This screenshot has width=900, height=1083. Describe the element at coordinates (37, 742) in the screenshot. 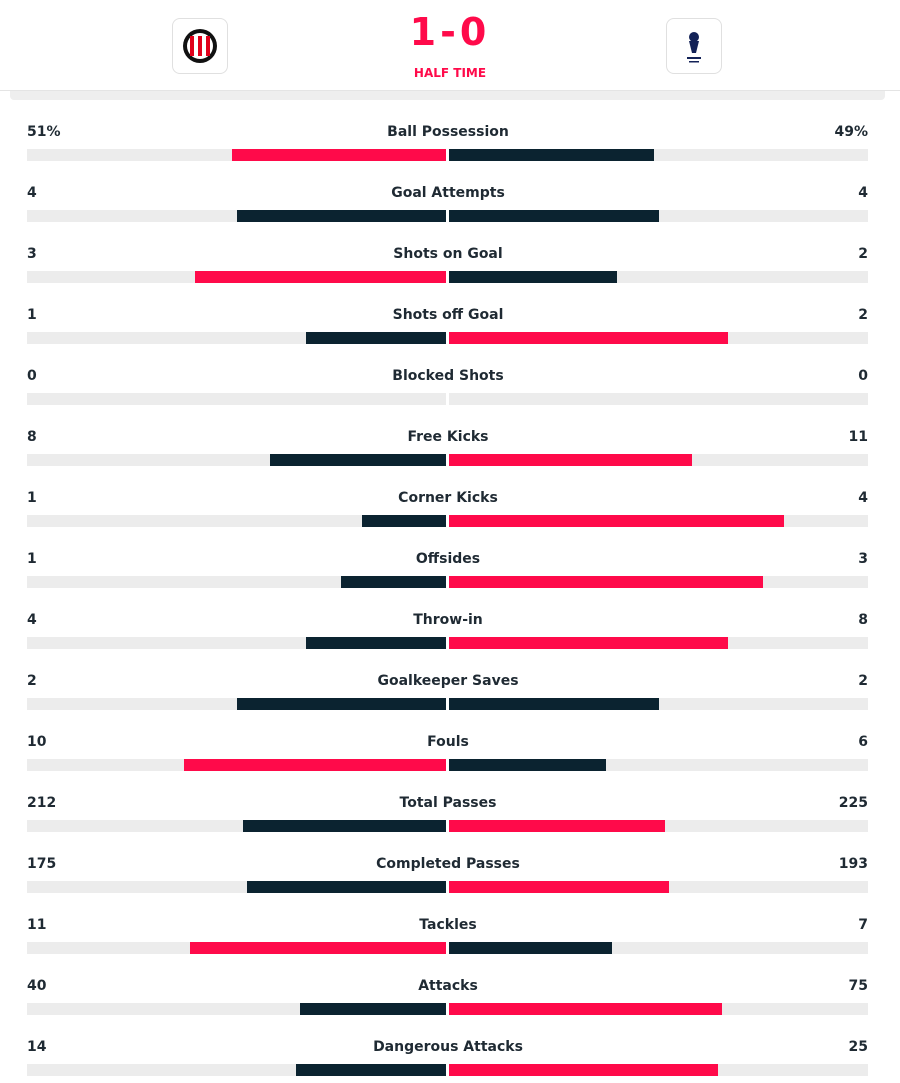

I see `home-value: 10` at that location.